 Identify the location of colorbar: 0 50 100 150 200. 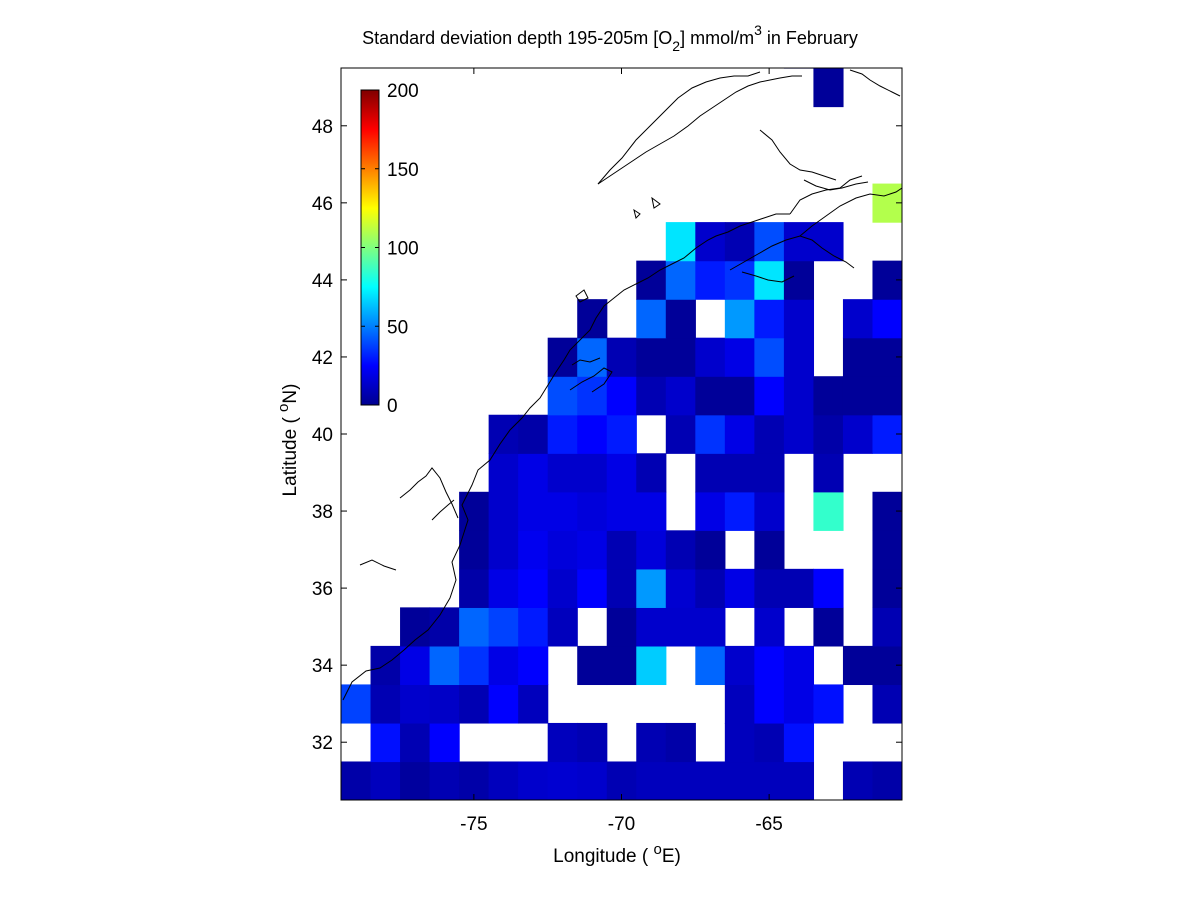
(389, 249).